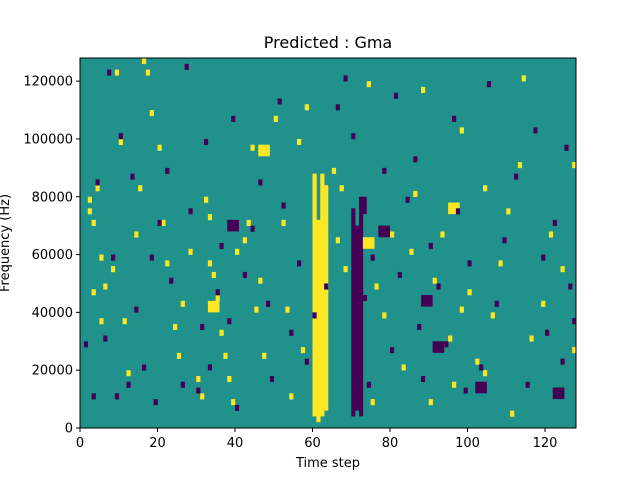  Describe the element at coordinates (312, 443) in the screenshot. I see `x-tick-label: 60` at that location.